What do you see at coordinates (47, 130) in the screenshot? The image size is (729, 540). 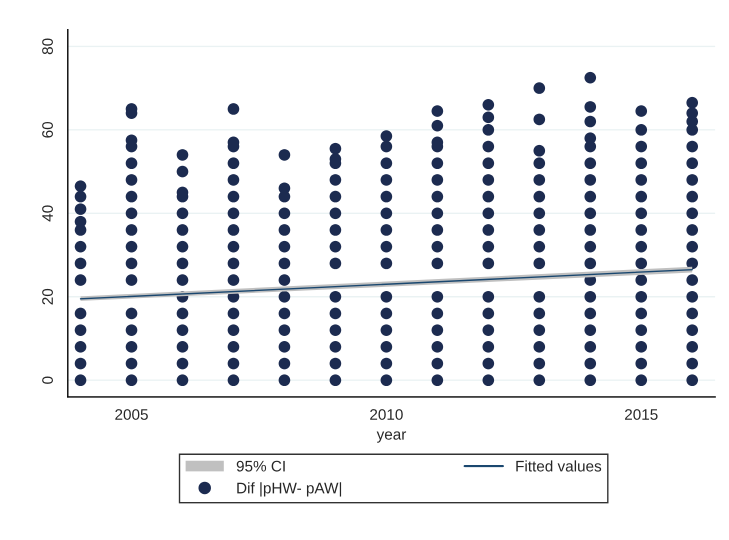 I see `y-tick-label: 60` at bounding box center [47, 130].